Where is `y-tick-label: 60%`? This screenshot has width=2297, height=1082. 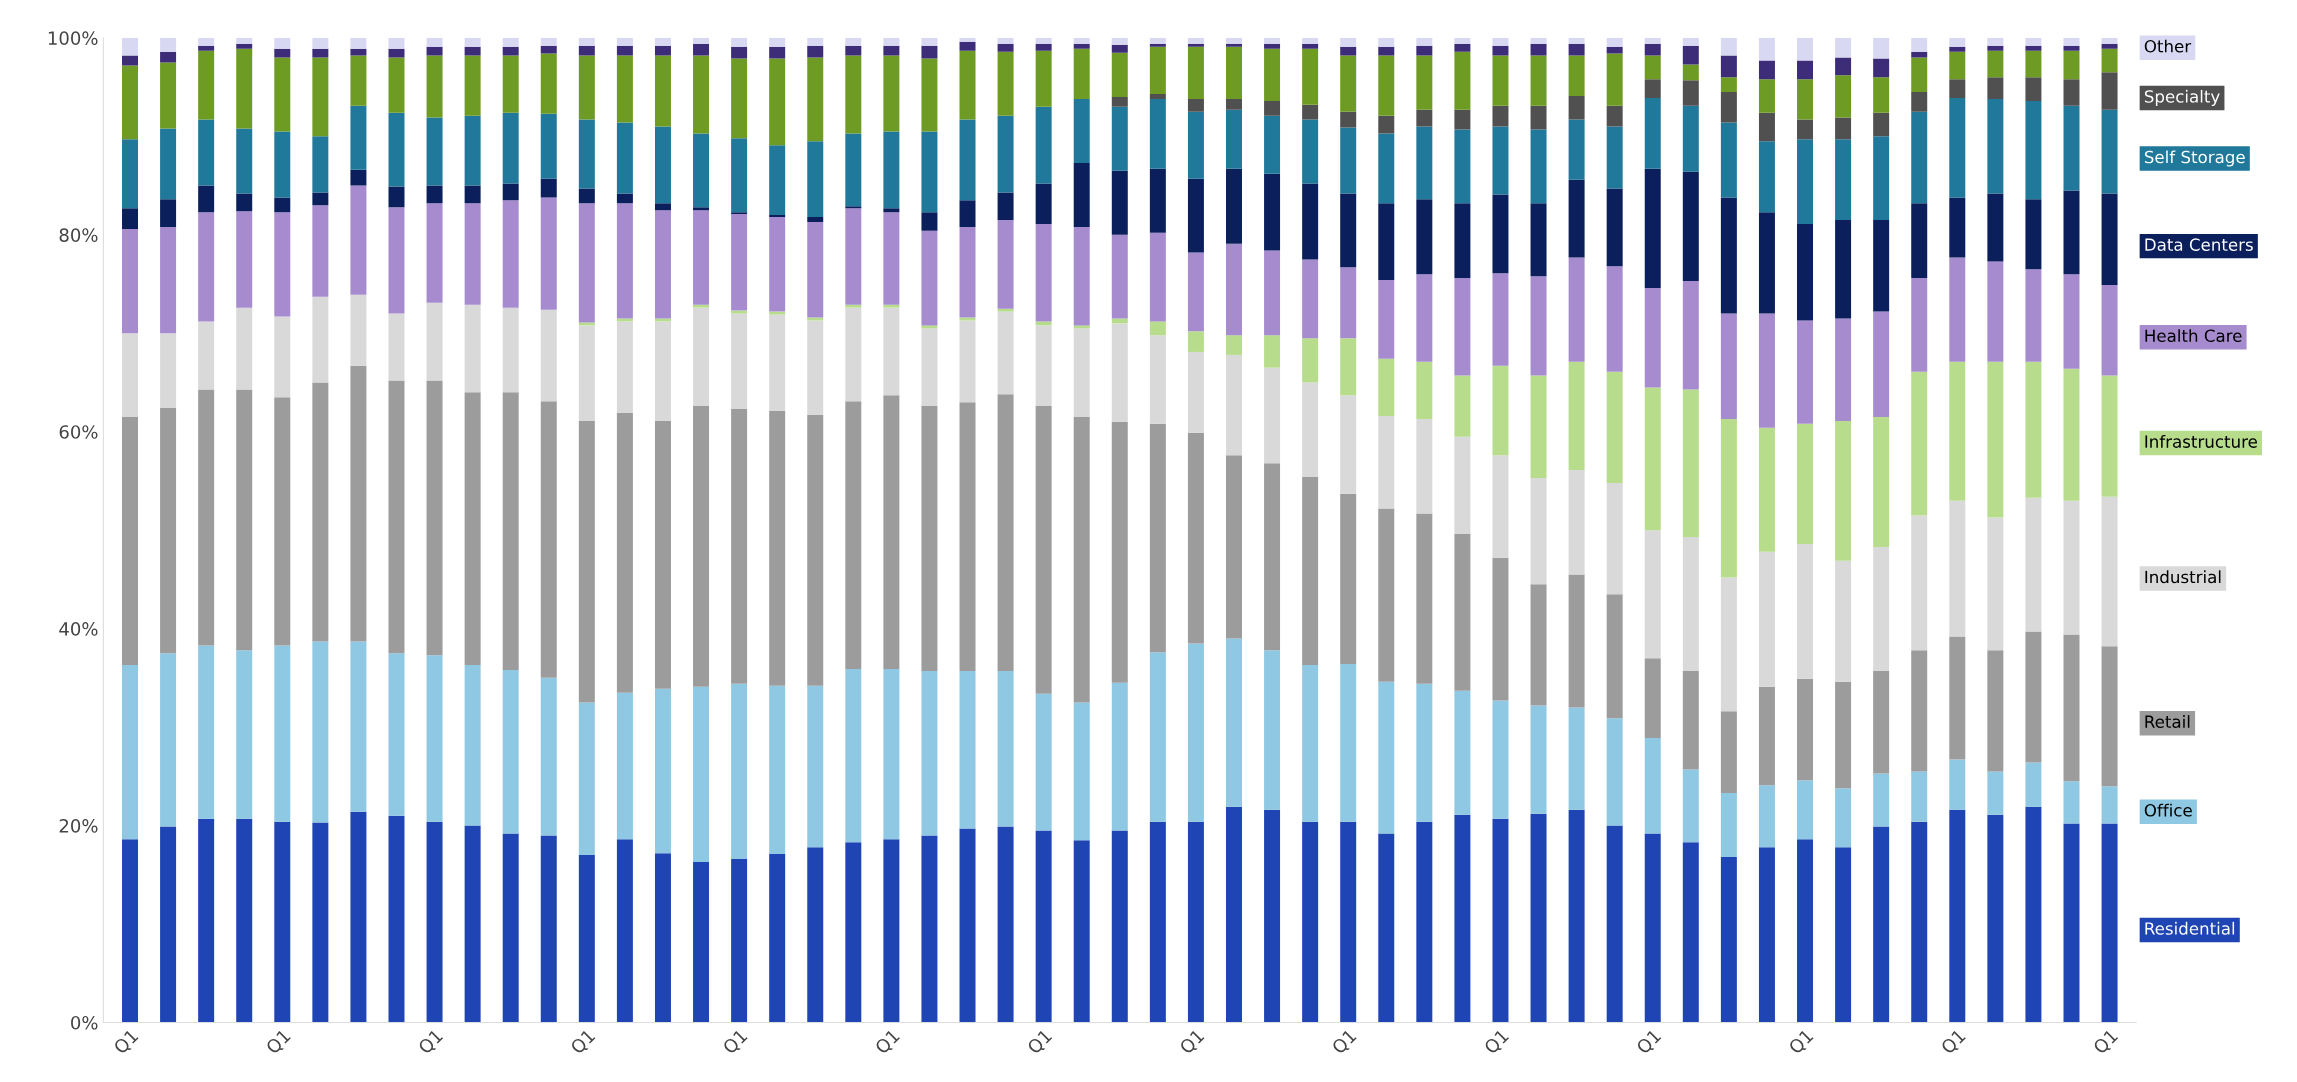
y-tick-label: 60% is located at coordinates (78, 432).